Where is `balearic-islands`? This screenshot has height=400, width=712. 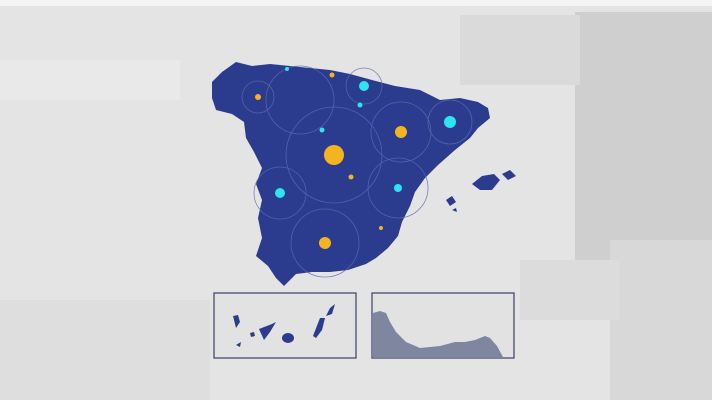 balearic-islands is located at coordinates (481, 191).